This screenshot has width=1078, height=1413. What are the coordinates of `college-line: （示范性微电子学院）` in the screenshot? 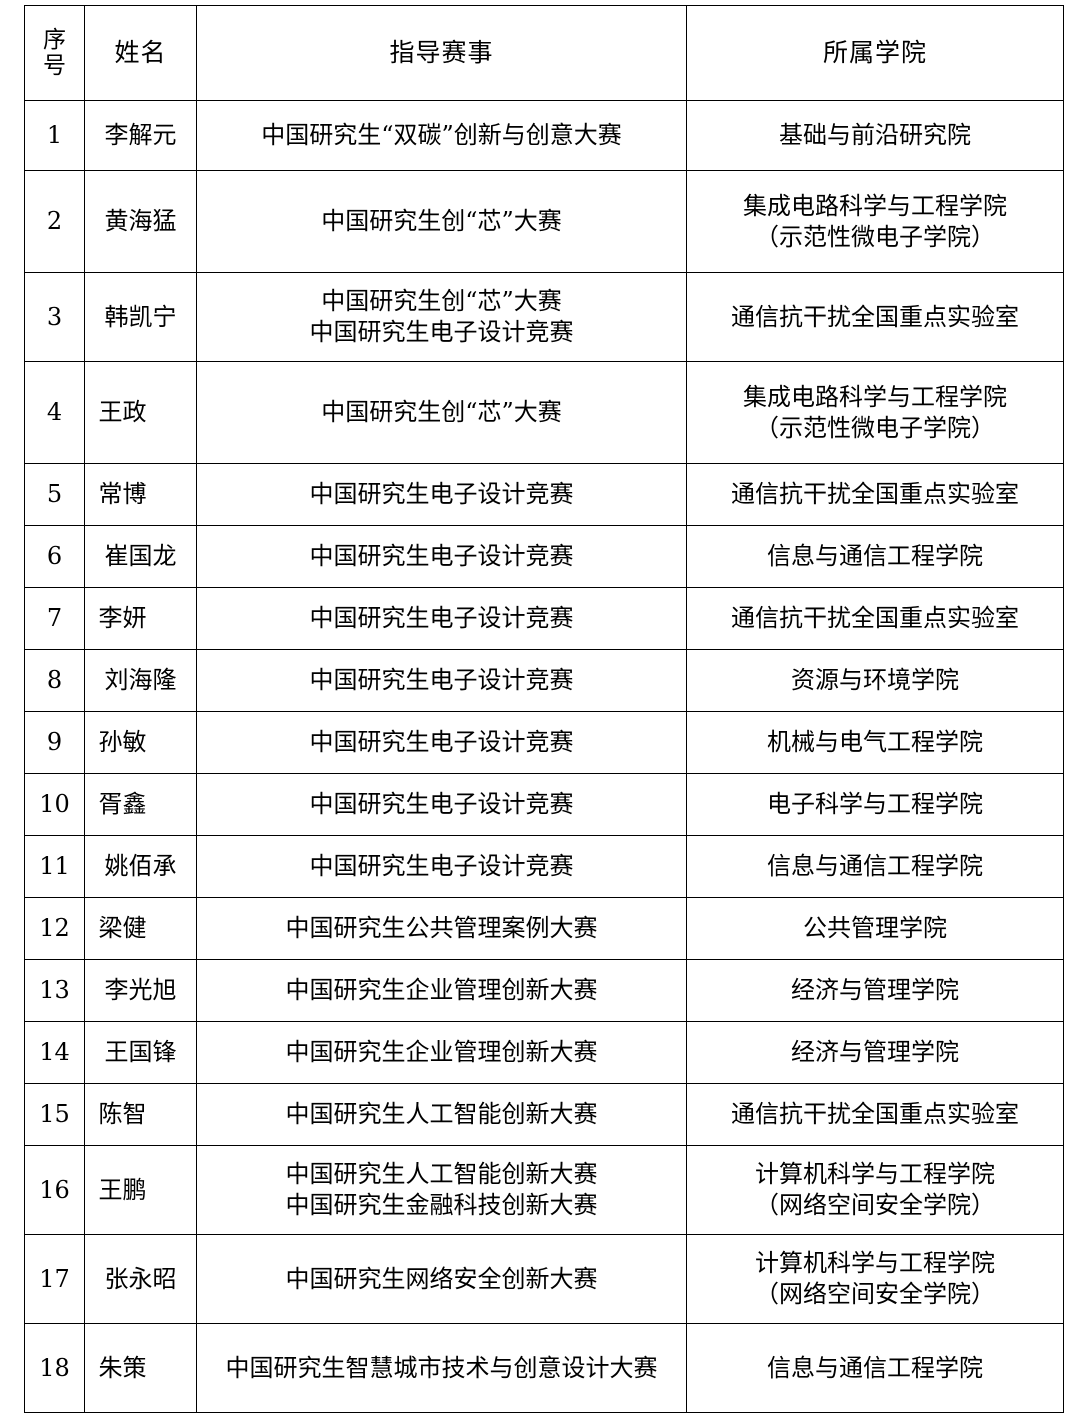 It's located at (875, 236).